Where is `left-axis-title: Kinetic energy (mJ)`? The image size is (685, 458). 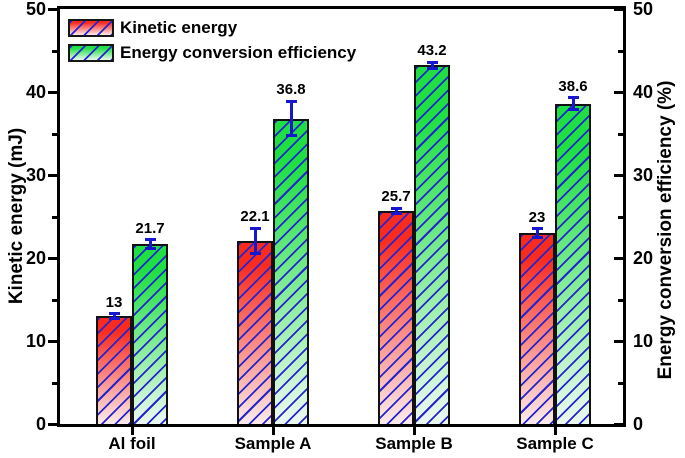 left-axis-title: Kinetic energy (mJ) is located at coordinates (16, 216).